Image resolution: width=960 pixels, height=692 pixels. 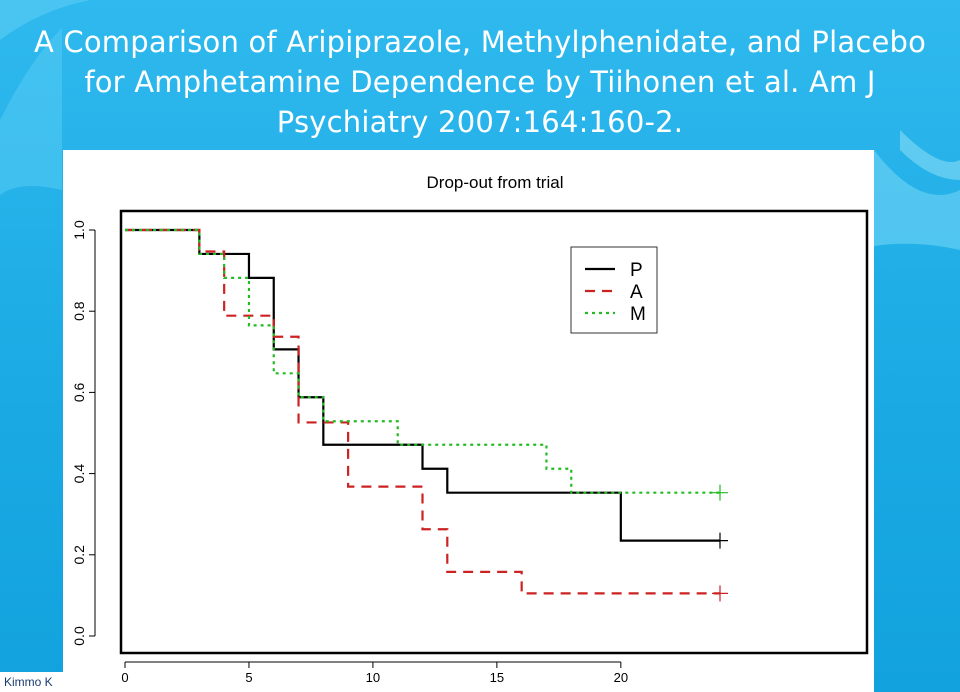 What do you see at coordinates (614, 290) in the screenshot?
I see `legend: PAM` at bounding box center [614, 290].